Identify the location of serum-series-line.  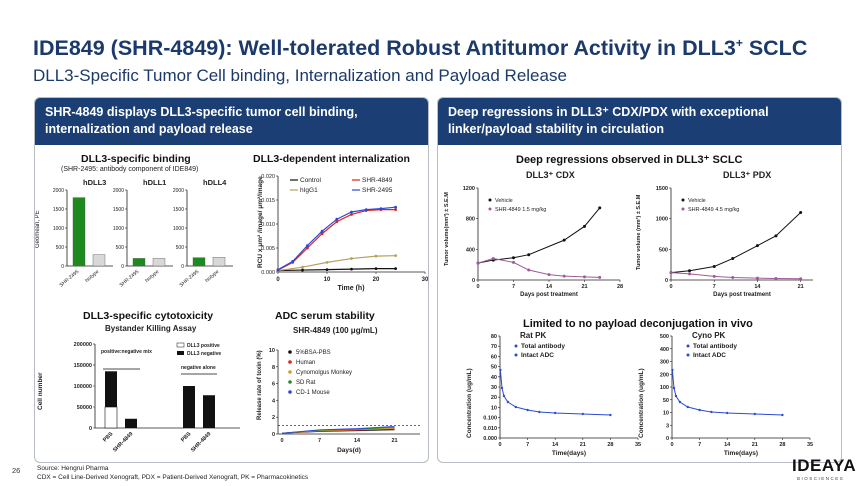
(338, 429).